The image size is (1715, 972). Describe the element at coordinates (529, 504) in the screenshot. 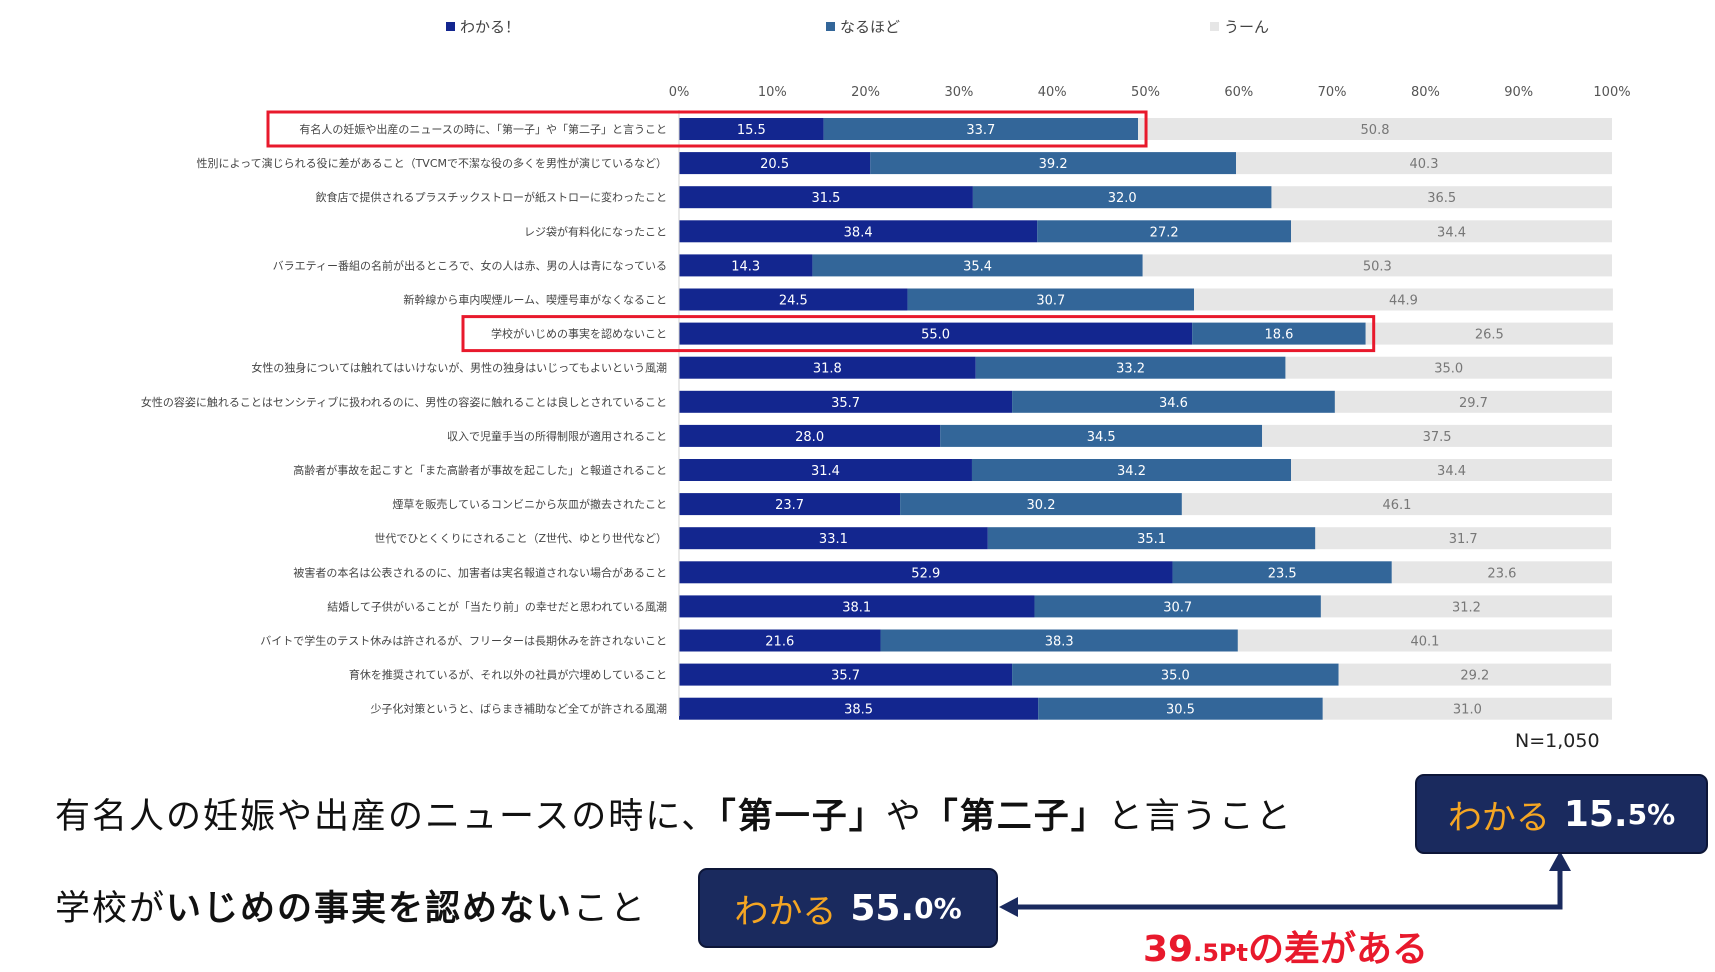

I see `category-label: 煙草を販売しているコンビニから灰皿が撤去されたこと` at that location.